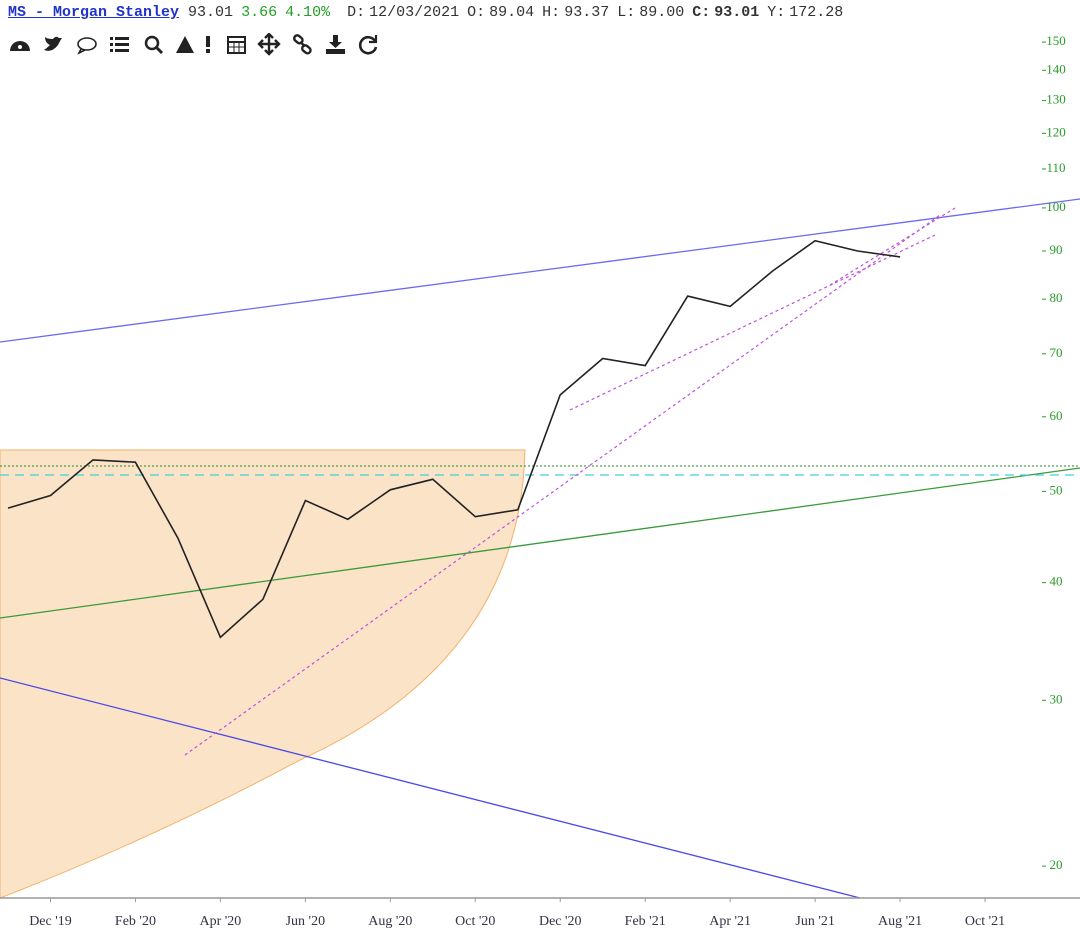 Image resolution: width=1080 pixels, height=944 pixels. What do you see at coordinates (1056, 415) in the screenshot?
I see `y-tick-label: 60` at bounding box center [1056, 415].